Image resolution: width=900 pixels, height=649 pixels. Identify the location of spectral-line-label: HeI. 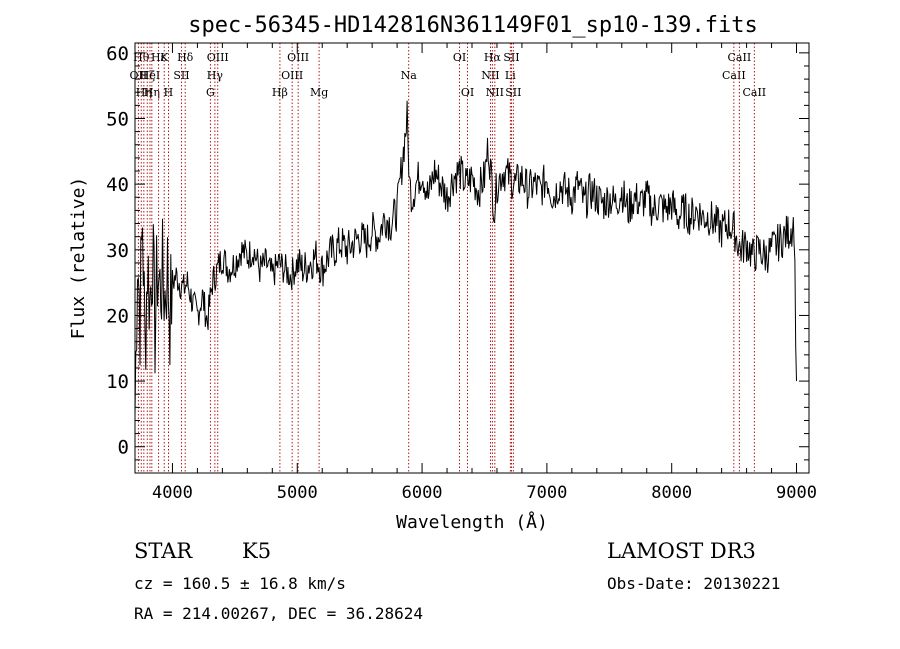
(150, 75).